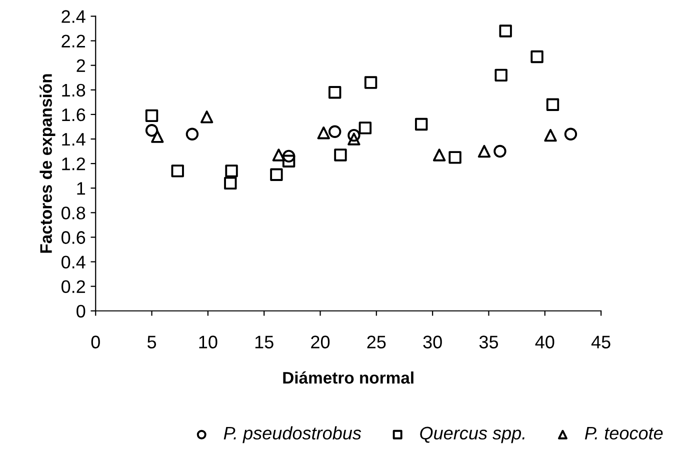 Image resolution: width=683 pixels, height=464 pixels. I want to click on y-tick-label: 1.6, so click(74, 115).